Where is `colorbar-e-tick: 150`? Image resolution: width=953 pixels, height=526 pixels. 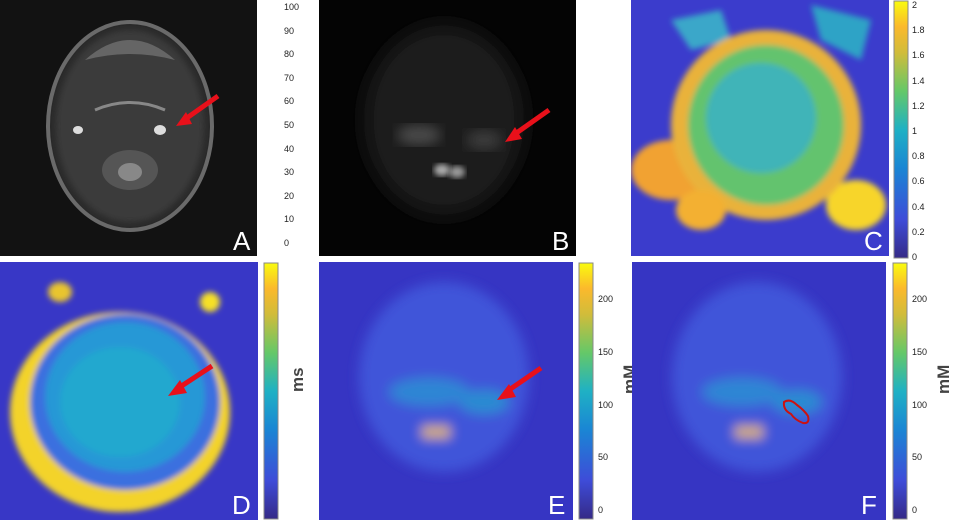
colorbar-e-tick: 150 is located at coordinates (606, 351).